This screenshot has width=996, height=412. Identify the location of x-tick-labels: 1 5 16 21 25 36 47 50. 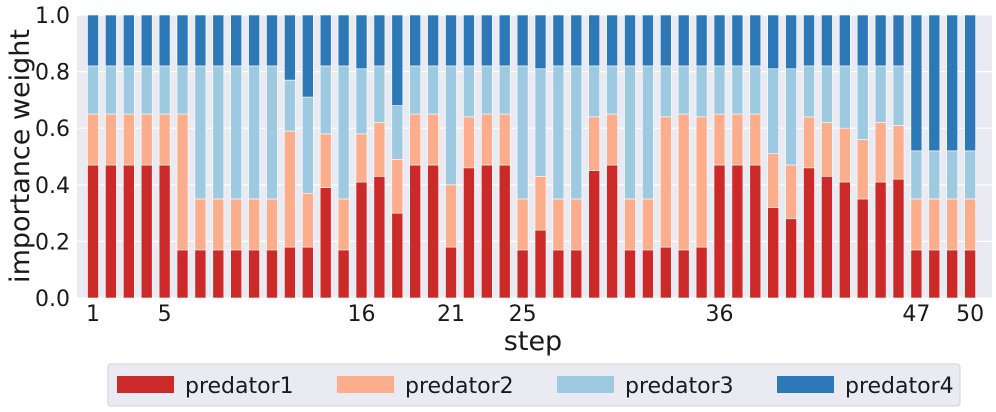
(535, 314).